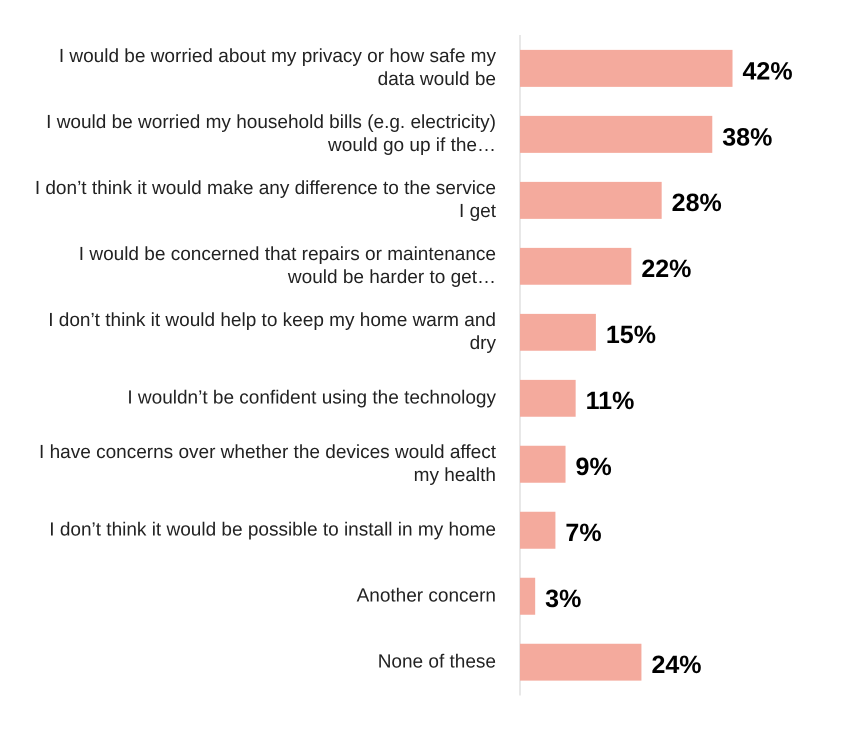  I want to click on data-label: 42%, so click(767, 71).